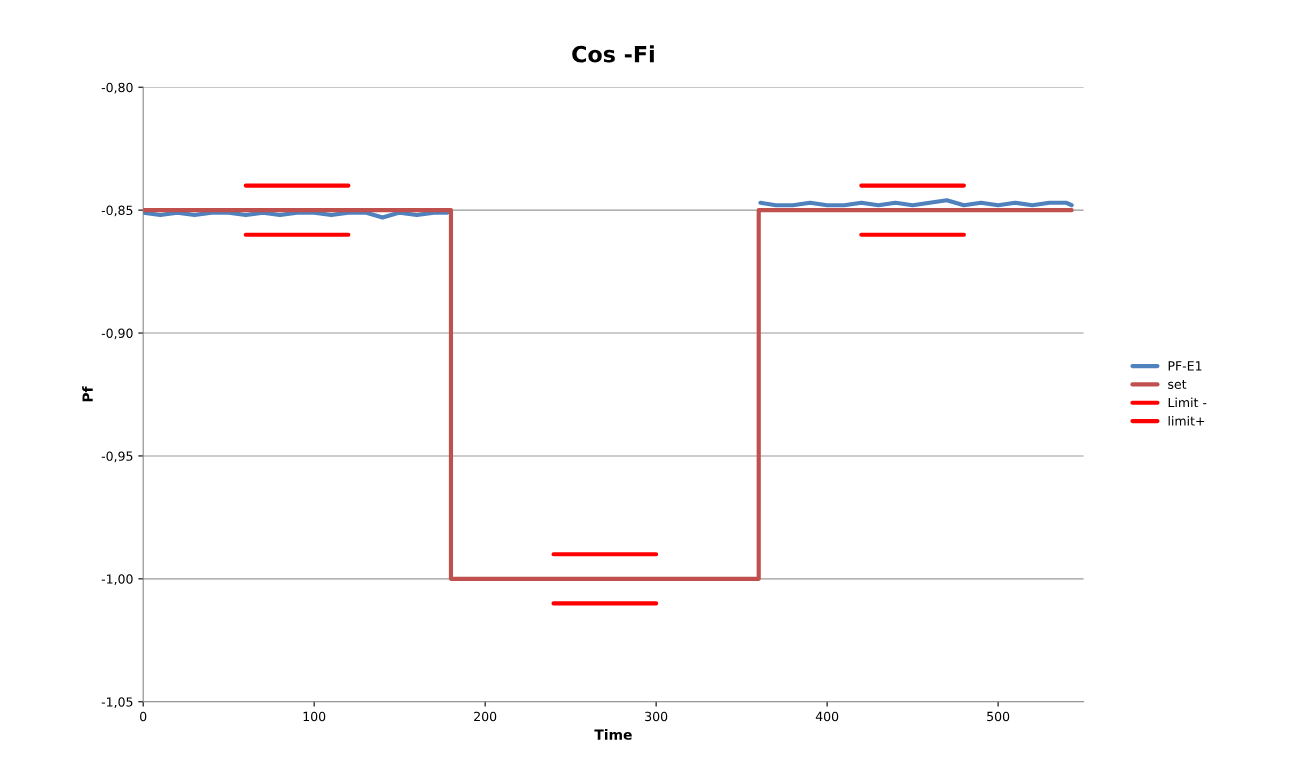 The width and height of the screenshot is (1290, 772). What do you see at coordinates (314, 716) in the screenshot?
I see `x-tick-label: 100` at bounding box center [314, 716].